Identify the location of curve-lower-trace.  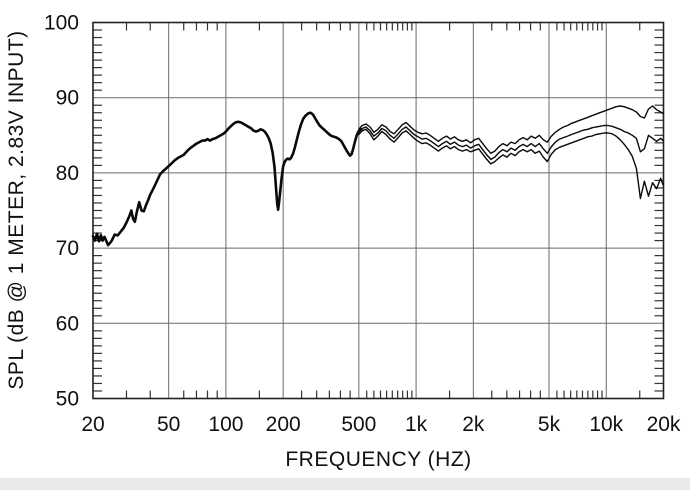
(511, 164).